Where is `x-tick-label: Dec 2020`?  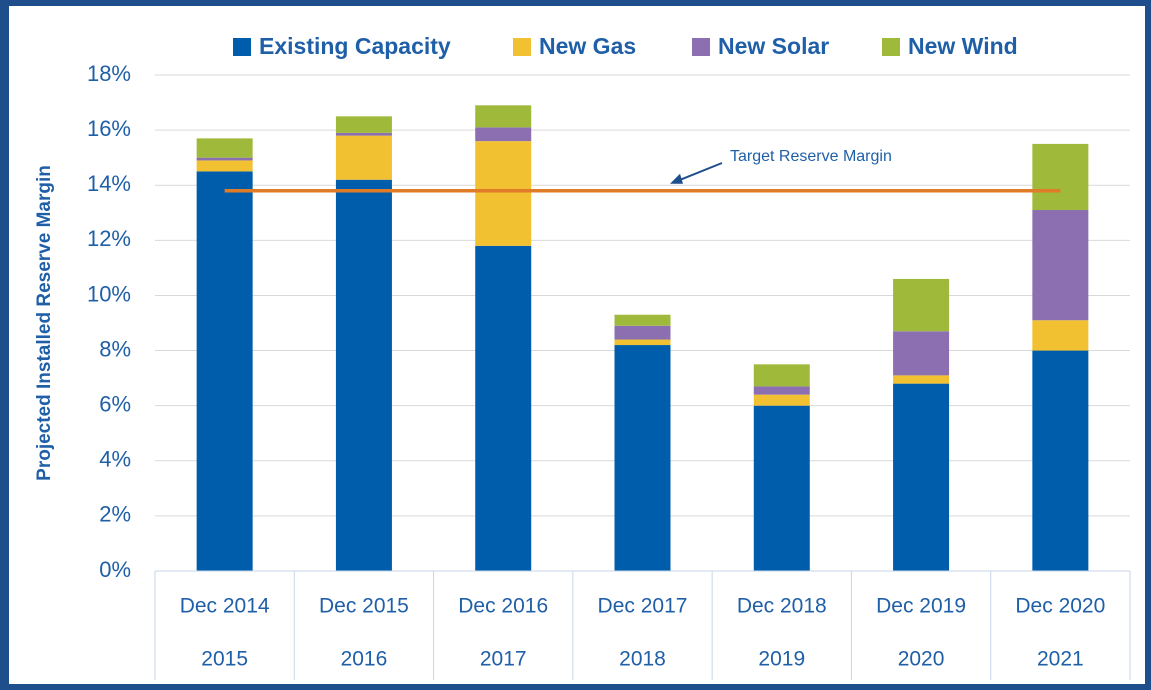 x-tick-label: Dec 2020 is located at coordinates (1060, 606).